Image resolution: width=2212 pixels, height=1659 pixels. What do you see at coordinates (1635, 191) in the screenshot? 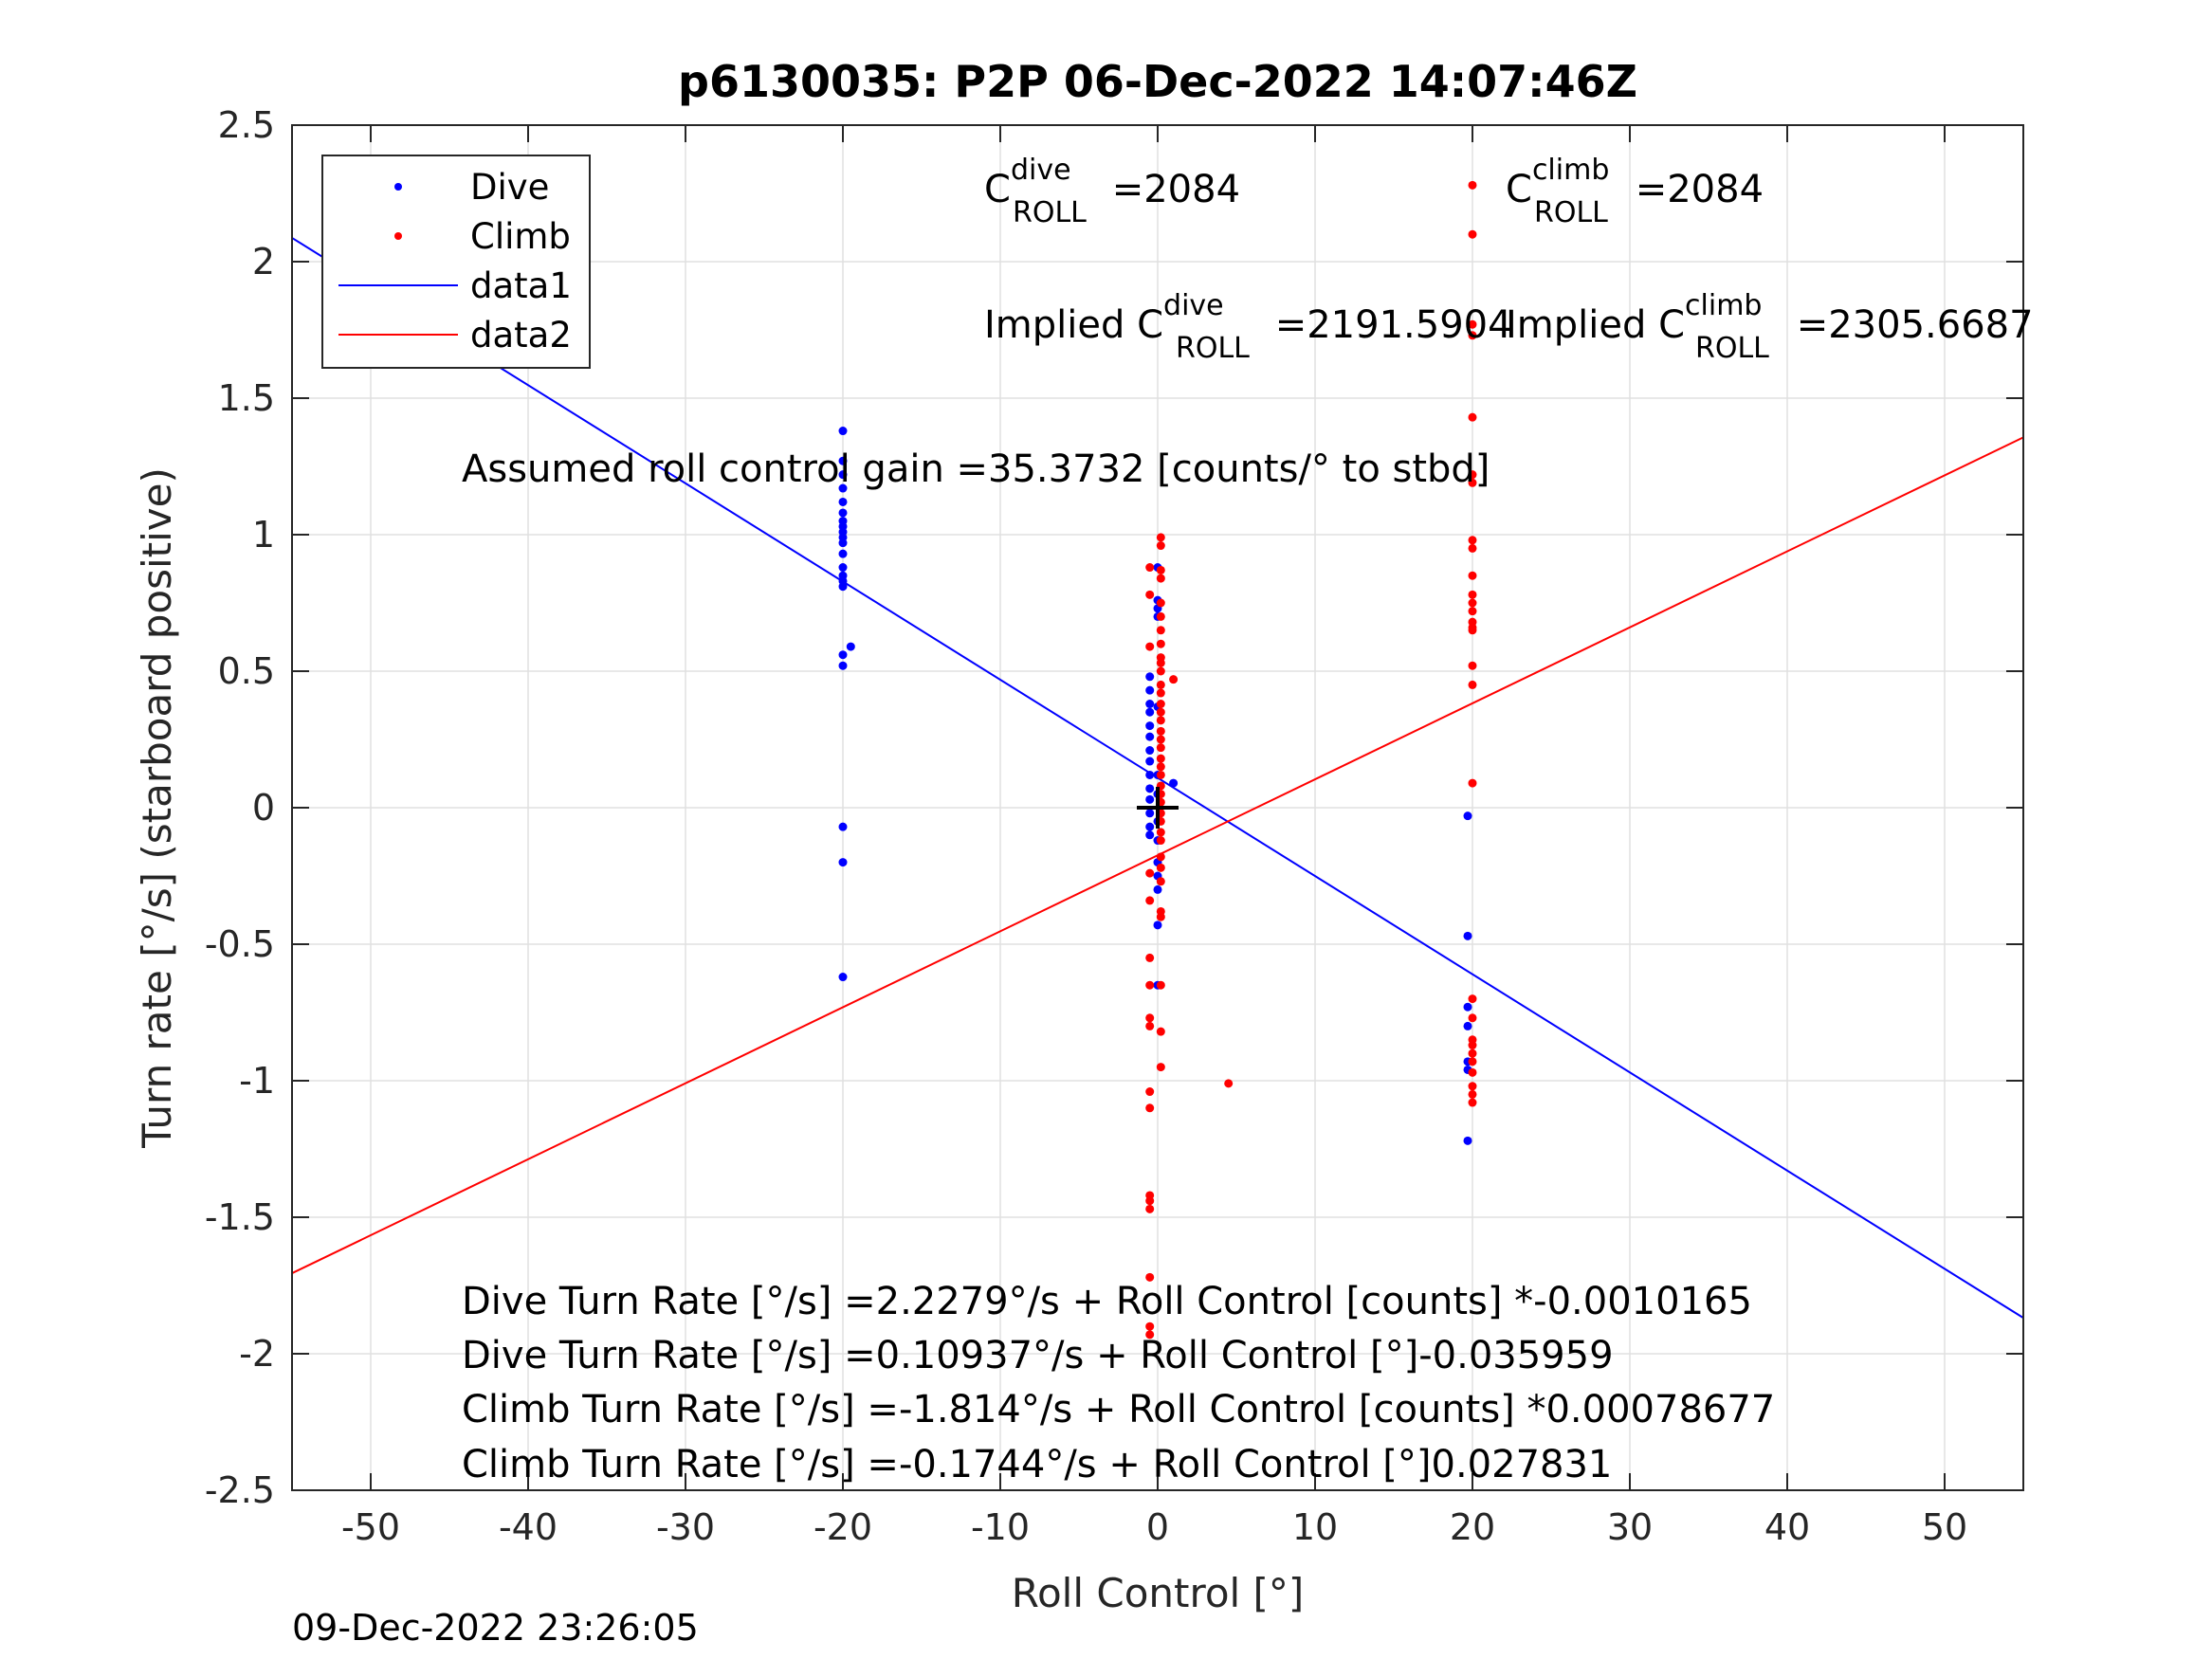
I see `c-climb-annotation: Cclimb ROLL =2084` at bounding box center [1635, 191].